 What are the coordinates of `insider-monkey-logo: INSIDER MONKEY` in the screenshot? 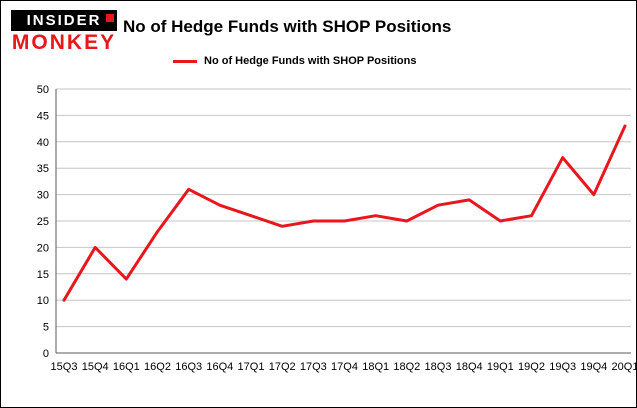 It's located at (64, 32).